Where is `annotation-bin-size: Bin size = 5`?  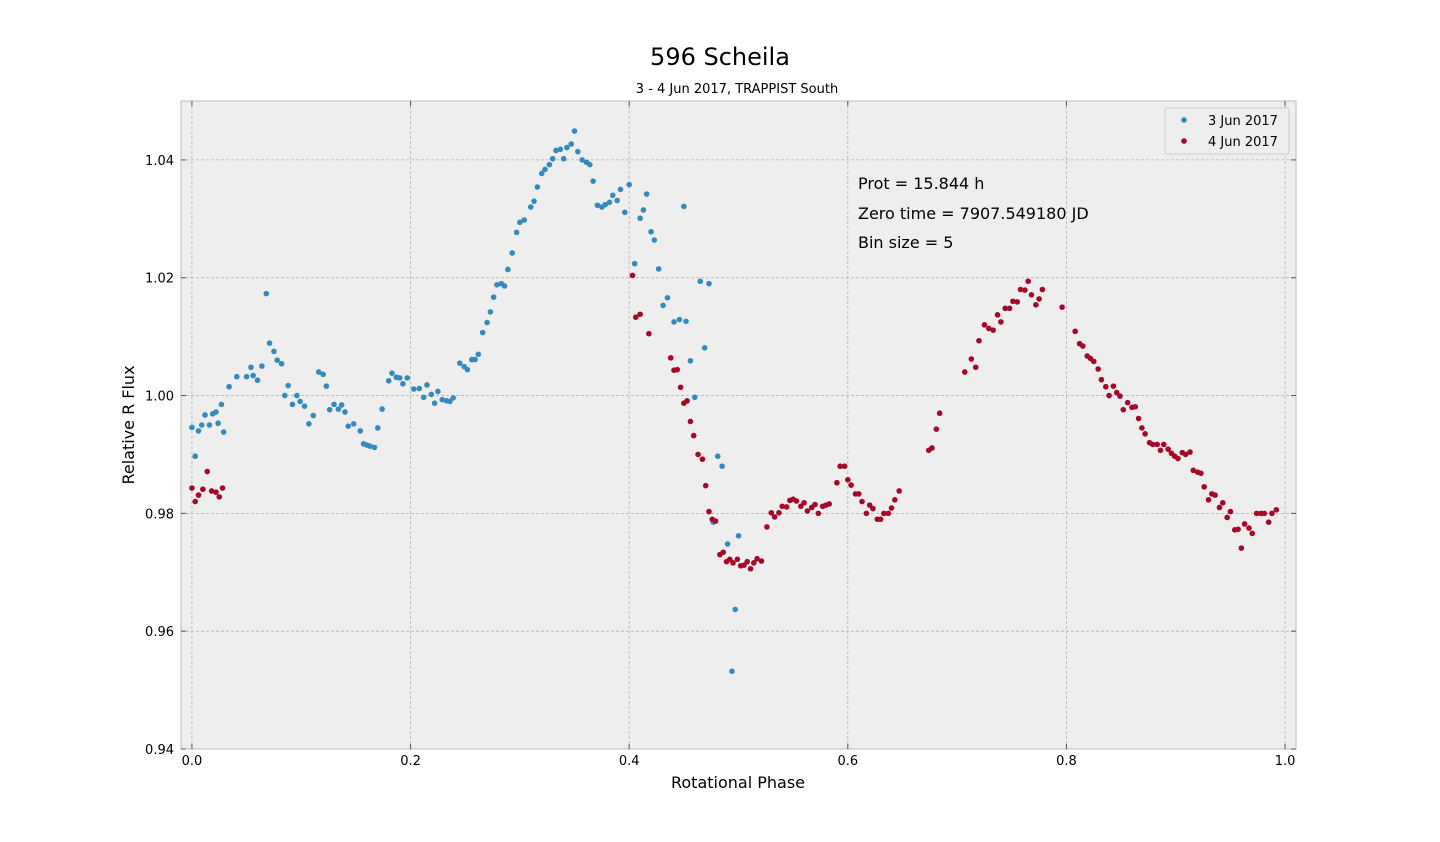 annotation-bin-size: Bin size = 5 is located at coordinates (905, 242).